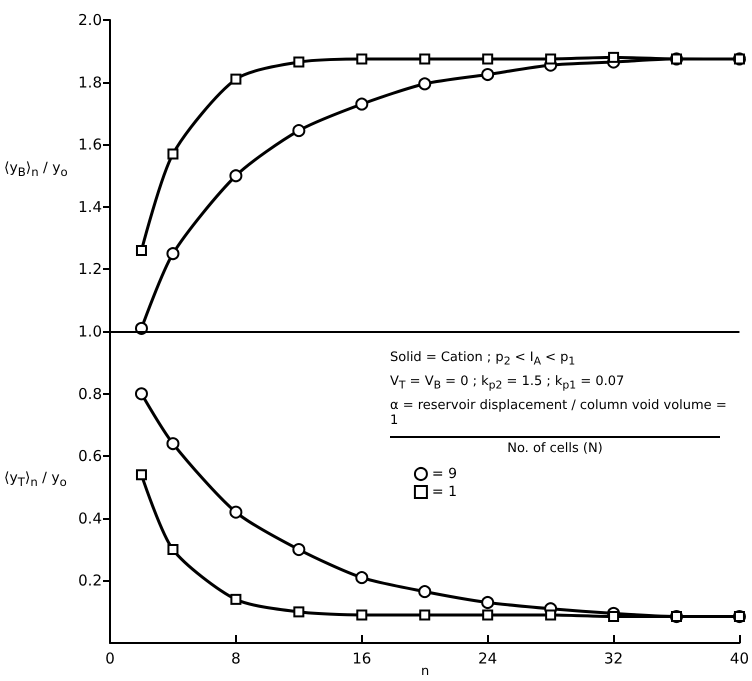  Describe the element at coordinates (362, 659) in the screenshot. I see `x-tick-label: 16` at that location.